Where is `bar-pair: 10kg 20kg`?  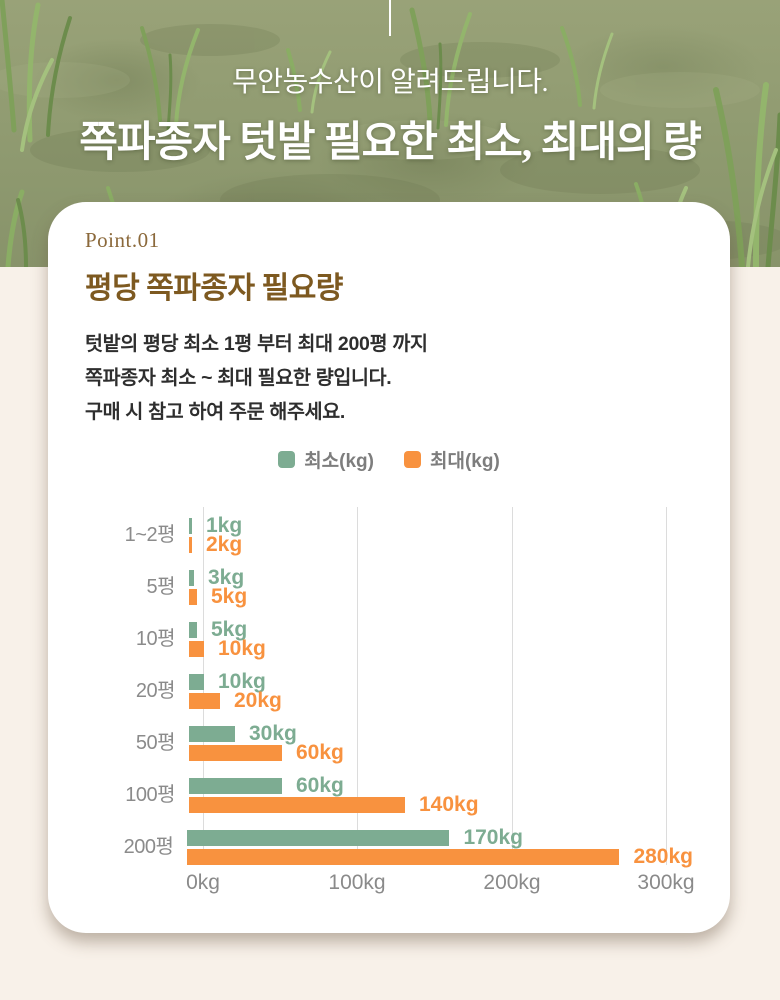
bar-pair: 10kg 20kg is located at coordinates (441, 697).